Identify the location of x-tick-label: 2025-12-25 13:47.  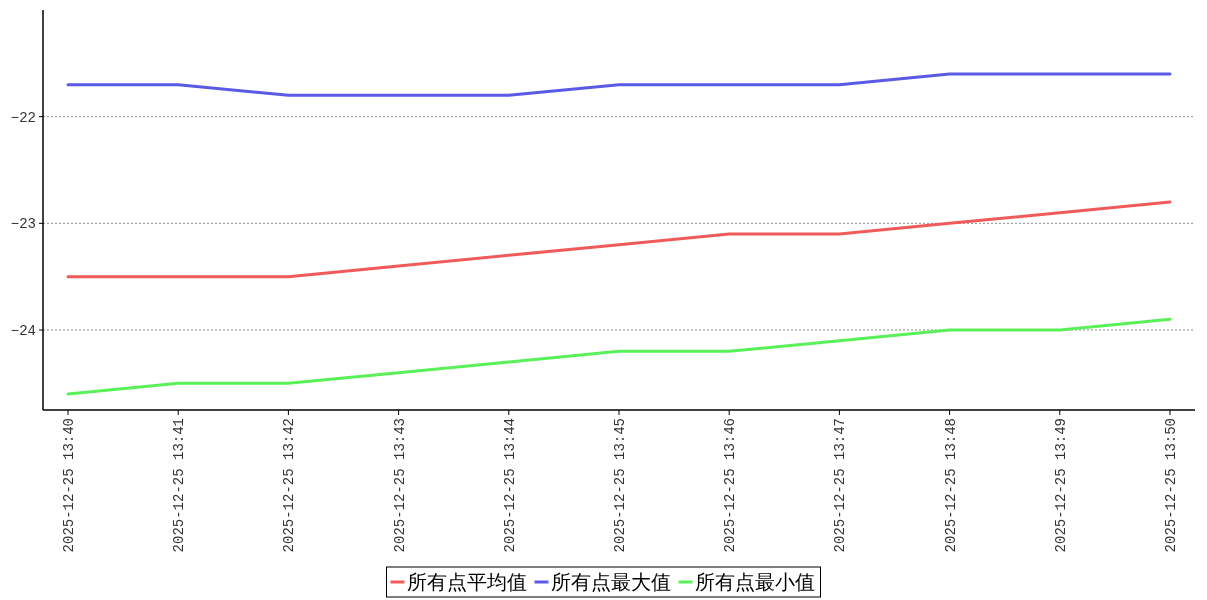
(840, 485).